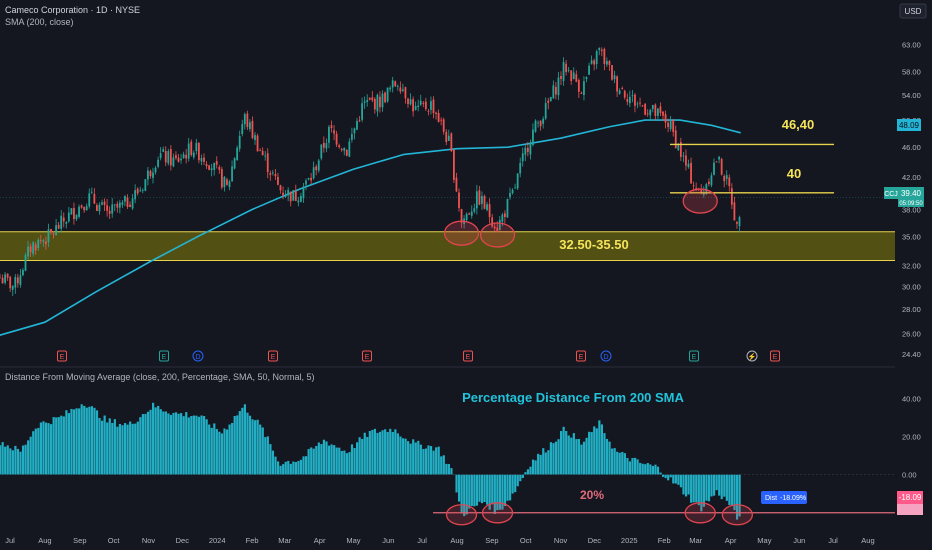  I want to click on event-marker-label: E, so click(367, 357).